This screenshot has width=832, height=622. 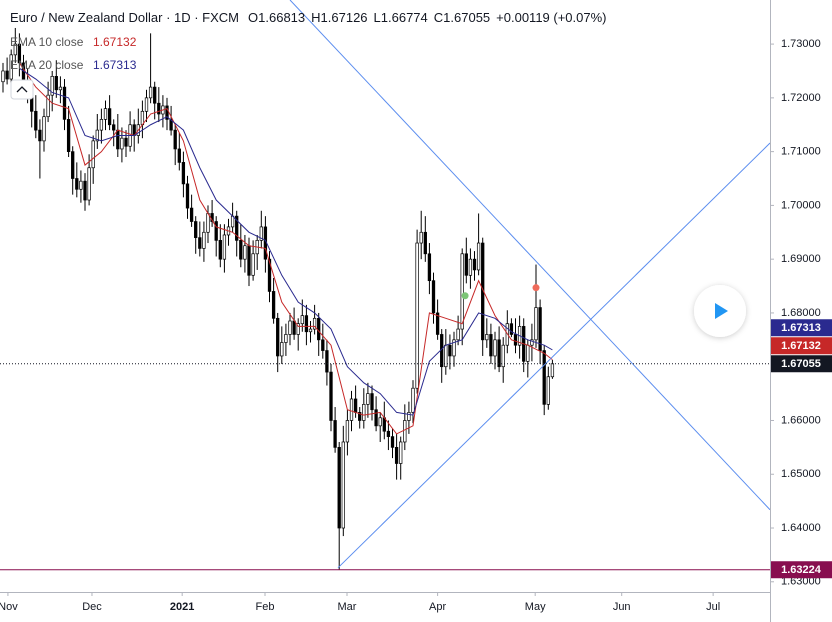 What do you see at coordinates (47, 65) in the screenshot?
I see `legend-name: EMA 20 close` at bounding box center [47, 65].